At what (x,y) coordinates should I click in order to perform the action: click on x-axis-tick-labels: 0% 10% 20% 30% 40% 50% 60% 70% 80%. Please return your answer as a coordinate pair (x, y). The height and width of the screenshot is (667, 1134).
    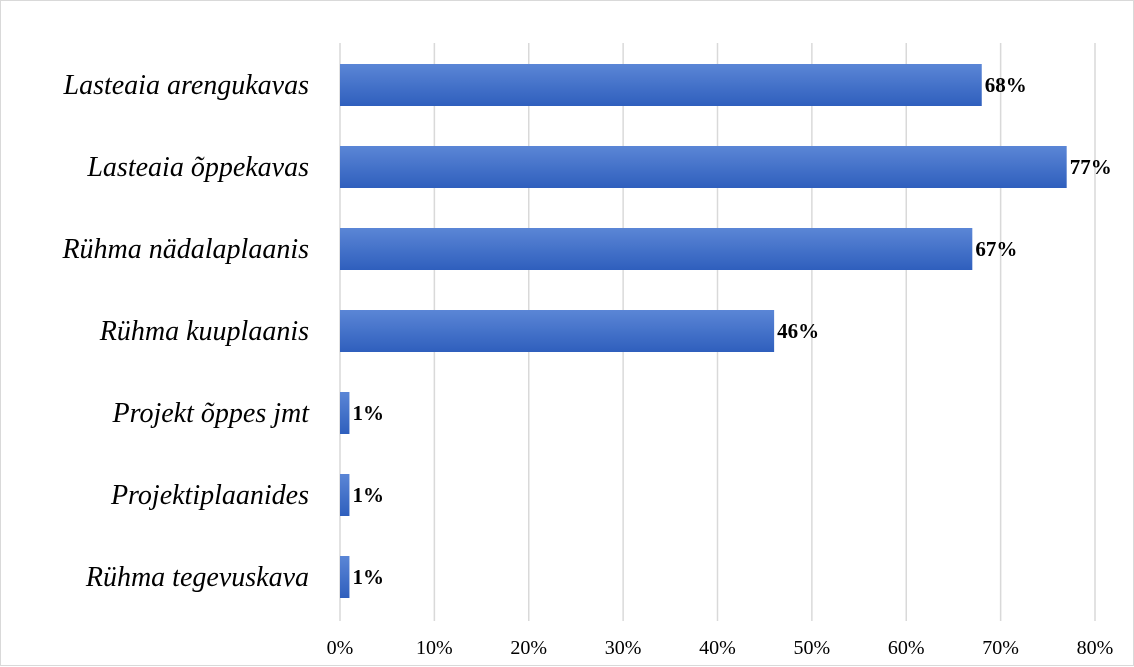
    Looking at the image, I should click on (720, 648).